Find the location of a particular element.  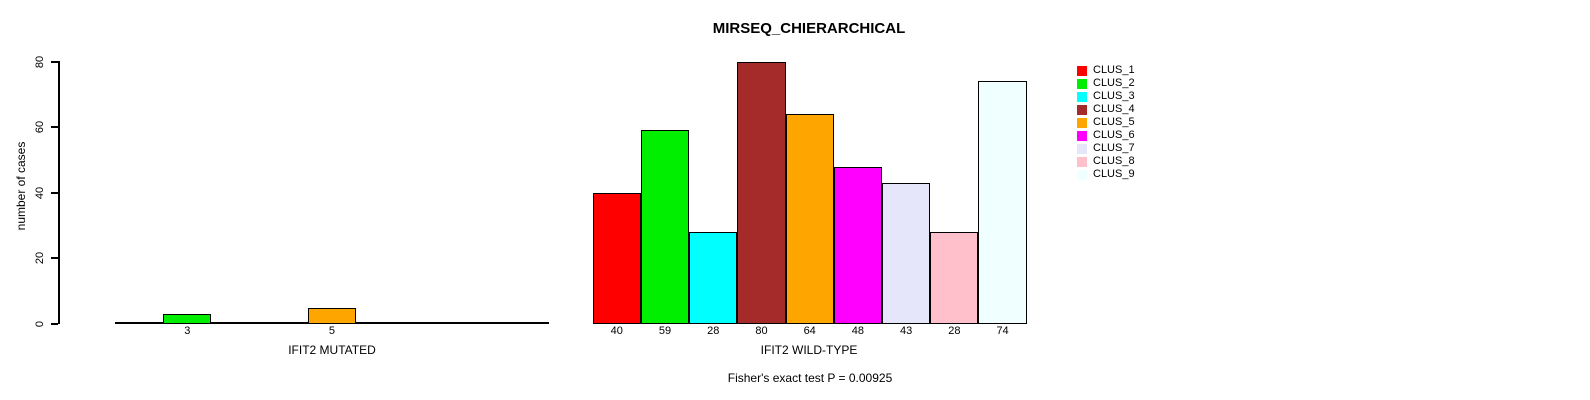

legend-item: CLUS_4 is located at coordinates (1106, 109).